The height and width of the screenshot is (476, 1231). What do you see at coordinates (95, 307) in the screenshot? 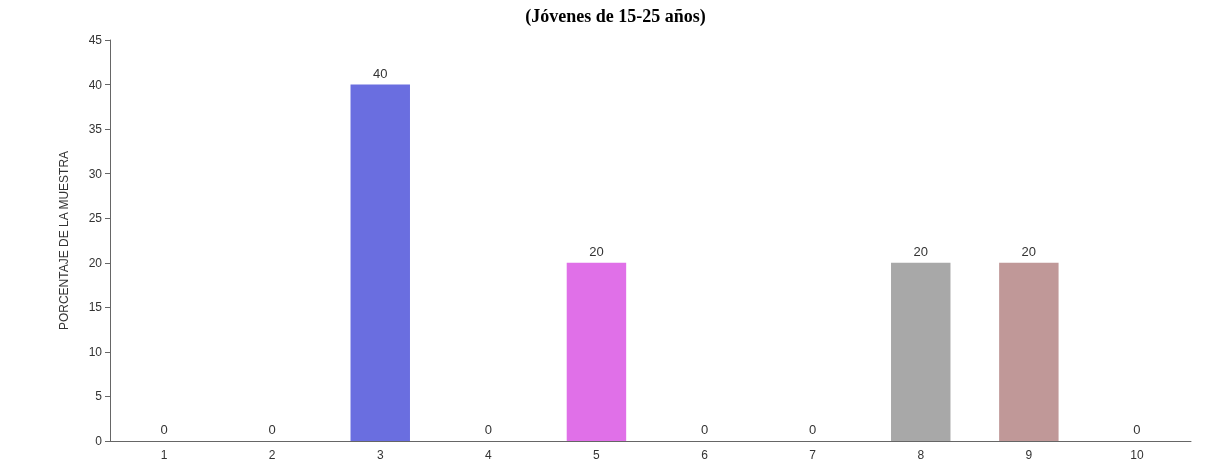
I see `y-tick-label: 15` at bounding box center [95, 307].